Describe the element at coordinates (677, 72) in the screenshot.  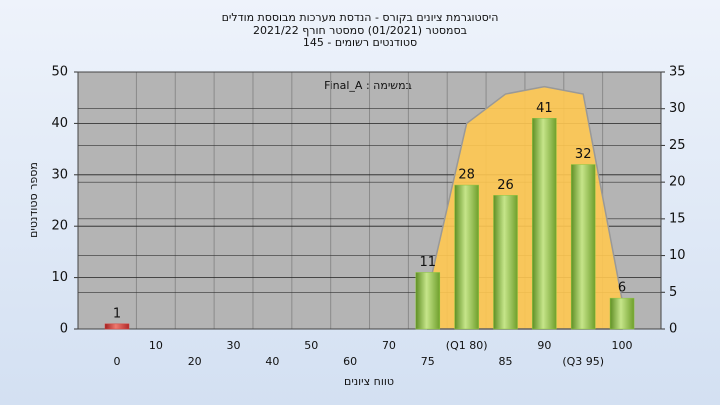
I see `y2-tick-label: 35` at that location.